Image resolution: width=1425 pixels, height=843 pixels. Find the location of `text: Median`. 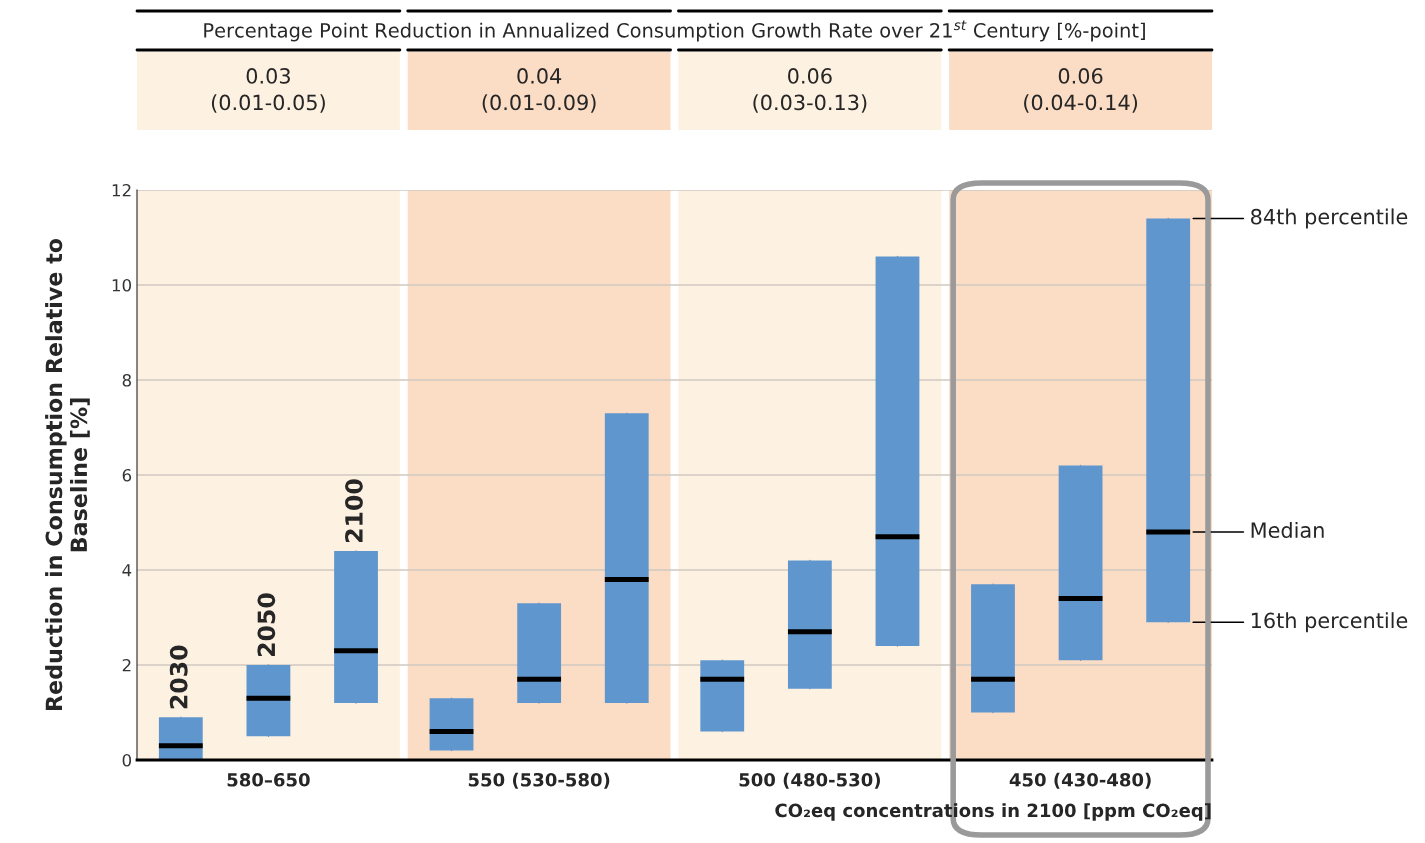

text: Median is located at coordinates (1287, 530).